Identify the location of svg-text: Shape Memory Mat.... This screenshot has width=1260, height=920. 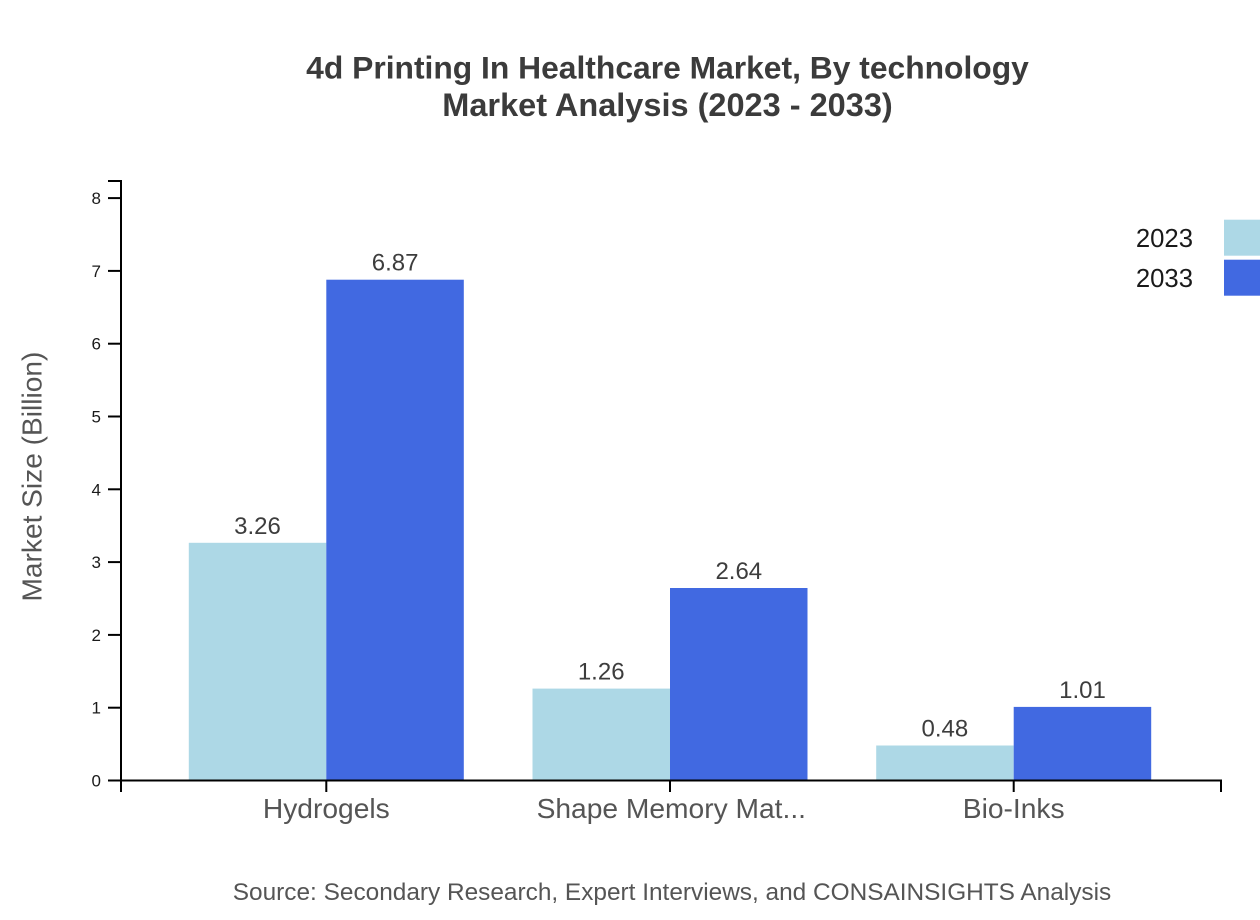
(671, 808).